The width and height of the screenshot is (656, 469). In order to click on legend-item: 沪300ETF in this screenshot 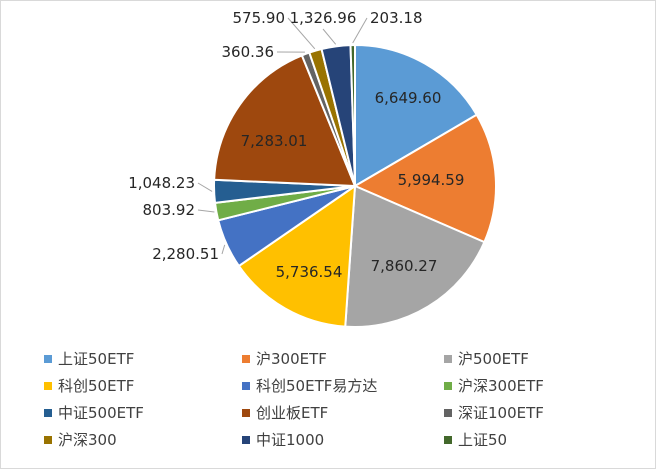, I will do `click(343, 358)`.